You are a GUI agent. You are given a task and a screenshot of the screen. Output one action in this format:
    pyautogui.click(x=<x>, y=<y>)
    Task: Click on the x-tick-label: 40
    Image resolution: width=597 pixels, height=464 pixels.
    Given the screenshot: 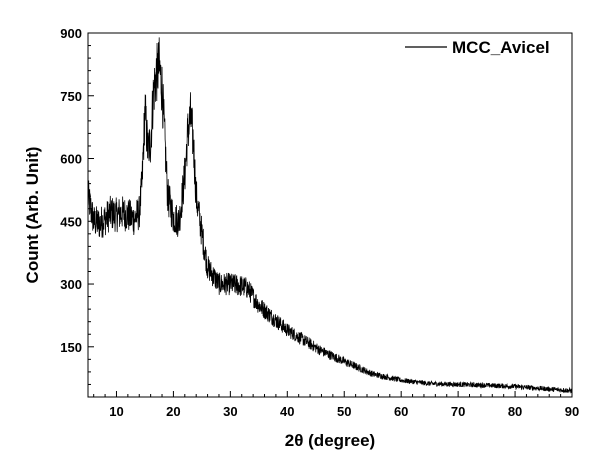 What is the action you would take?
    pyautogui.click(x=287, y=411)
    